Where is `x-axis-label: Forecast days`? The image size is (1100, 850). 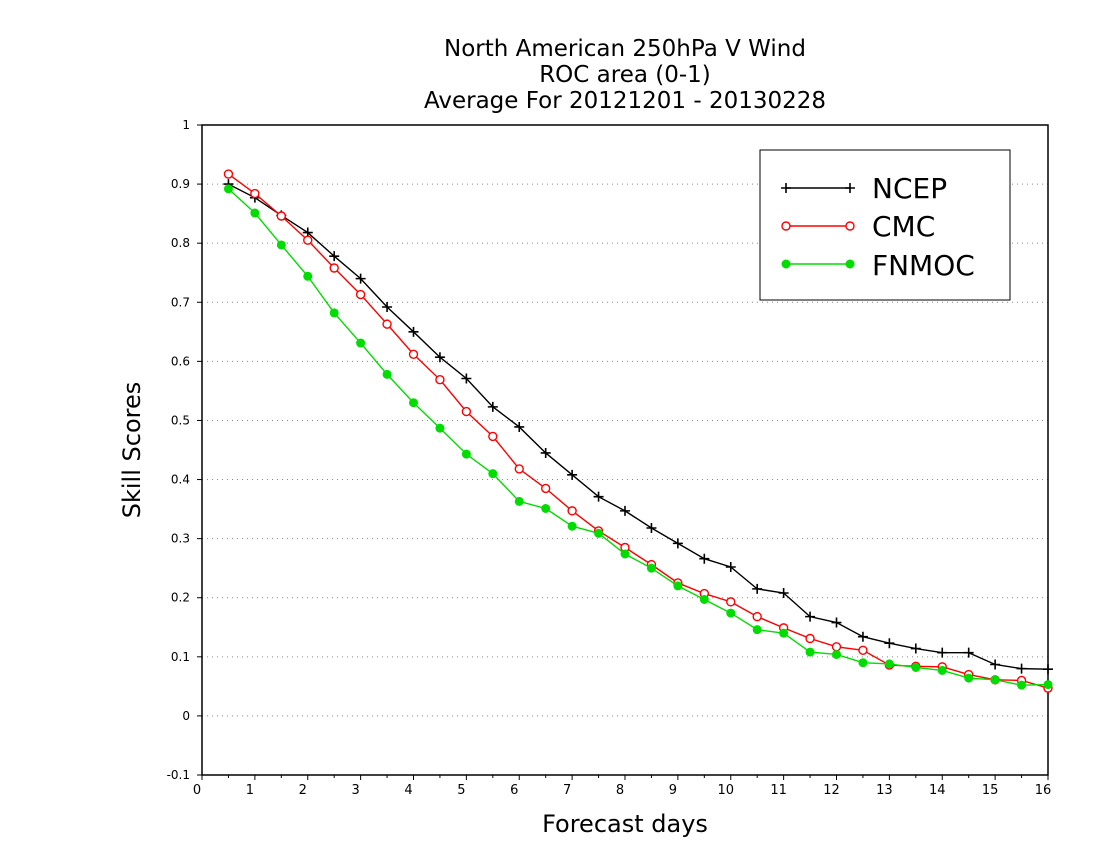 x-axis-label: Forecast days is located at coordinates (625, 824).